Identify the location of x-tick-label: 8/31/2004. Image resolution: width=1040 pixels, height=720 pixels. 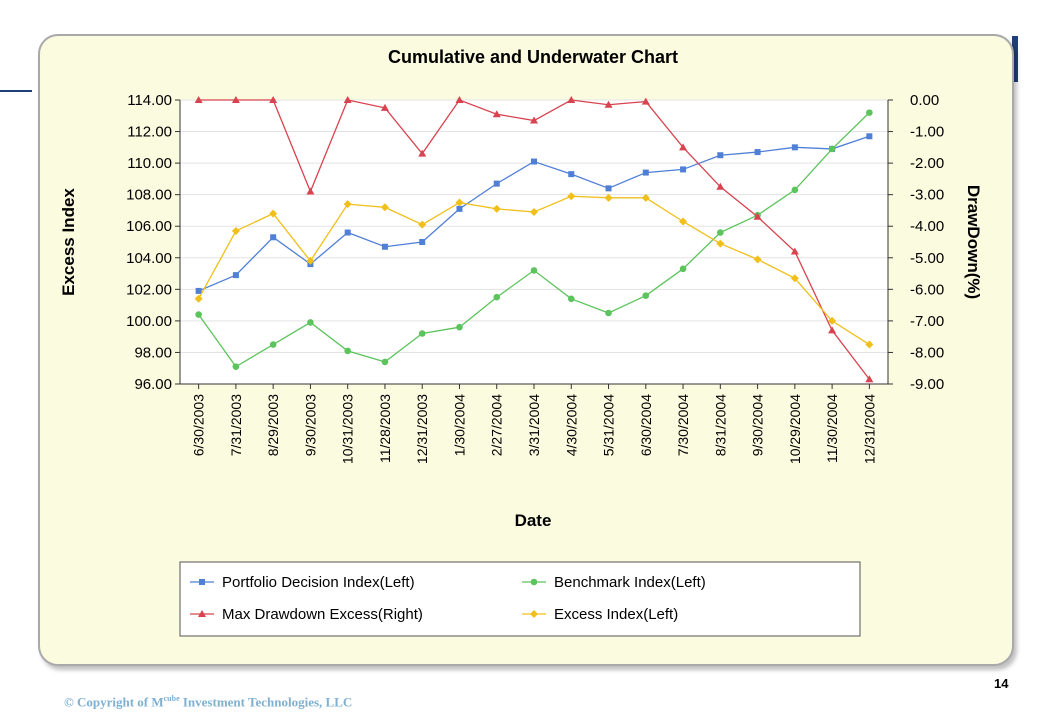
(720, 425).